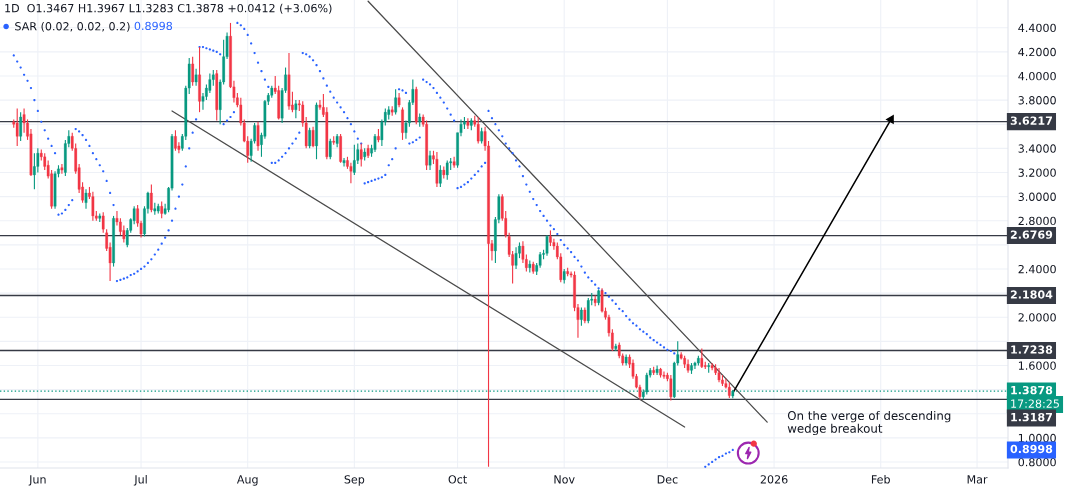 Image resolution: width=1066 pixels, height=500 pixels. Describe the element at coordinates (1032, 349) in the screenshot. I see `ref-line-label: 1.7238` at that location.